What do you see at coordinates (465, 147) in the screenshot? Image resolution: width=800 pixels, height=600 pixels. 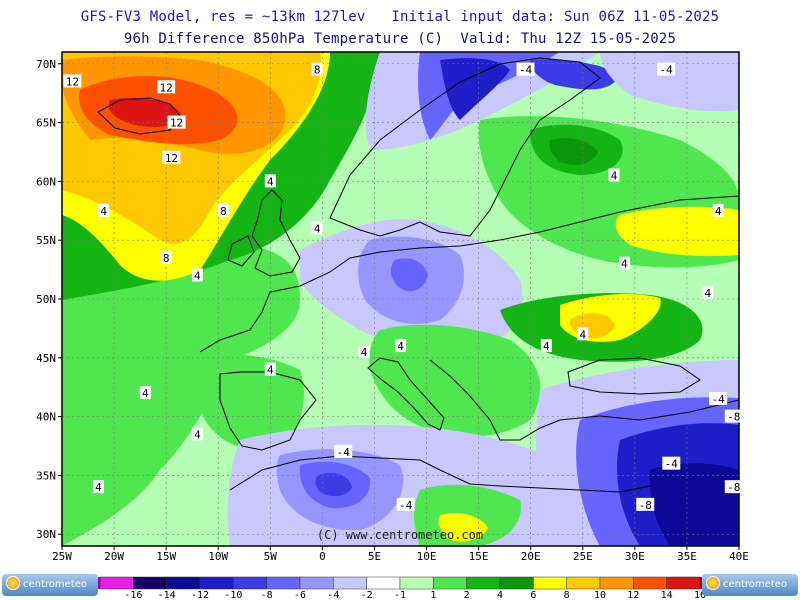 I see `coastline-scandinavia` at bounding box center [465, 147].